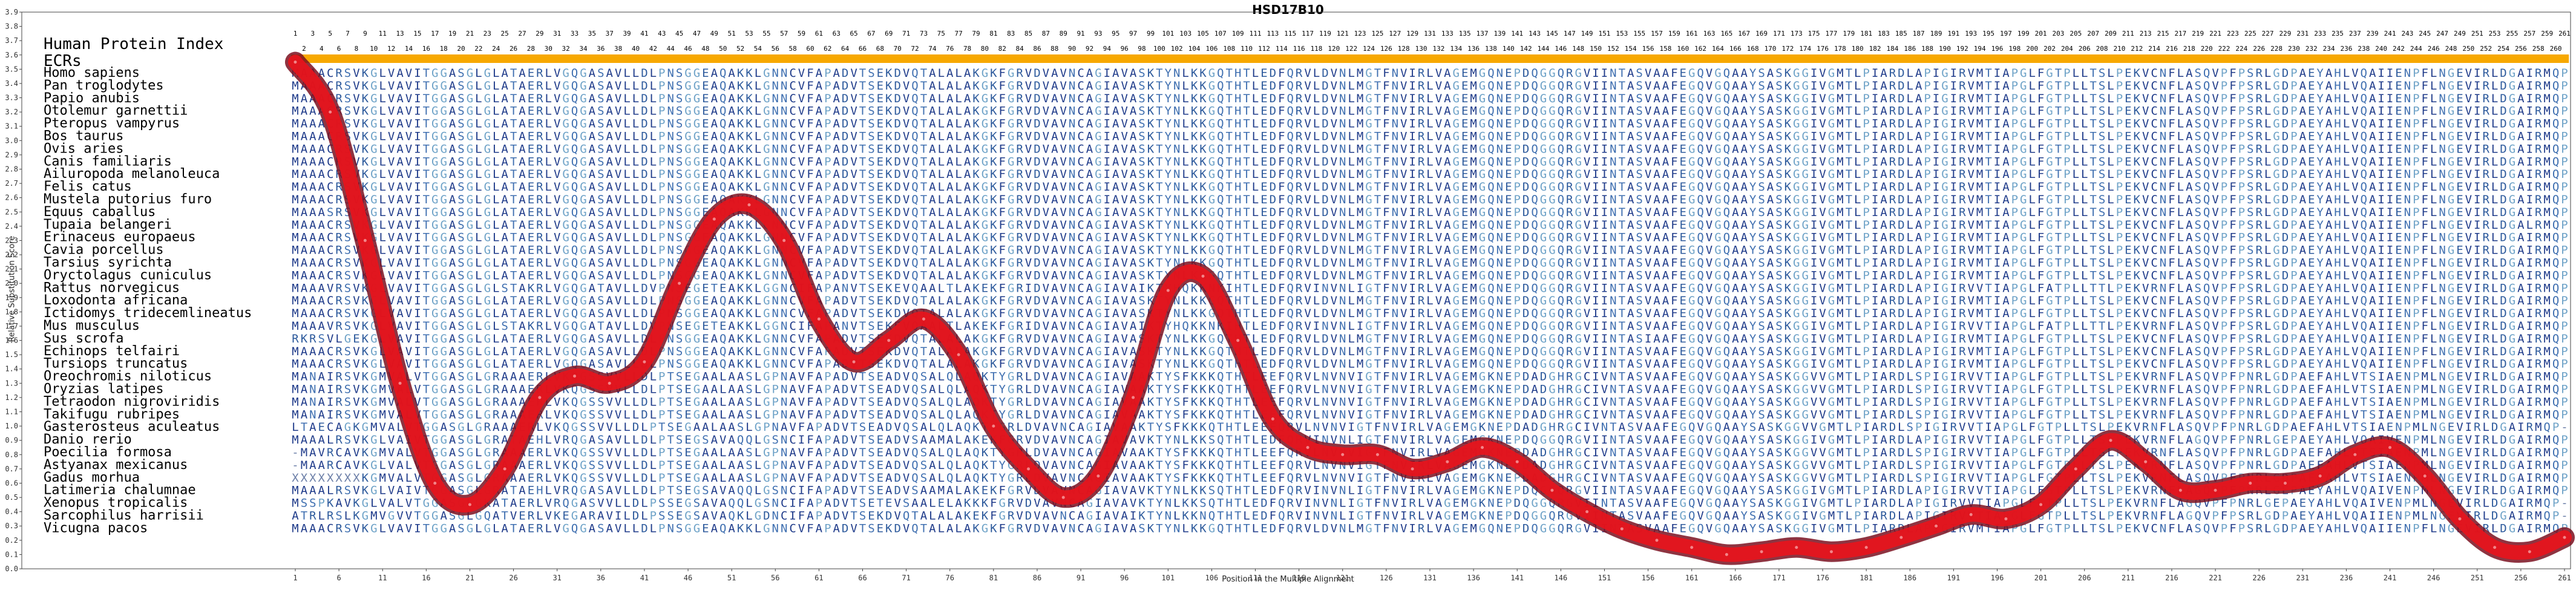  Describe the element at coordinates (792, 124) in the screenshot. I see `residue: C` at that location.